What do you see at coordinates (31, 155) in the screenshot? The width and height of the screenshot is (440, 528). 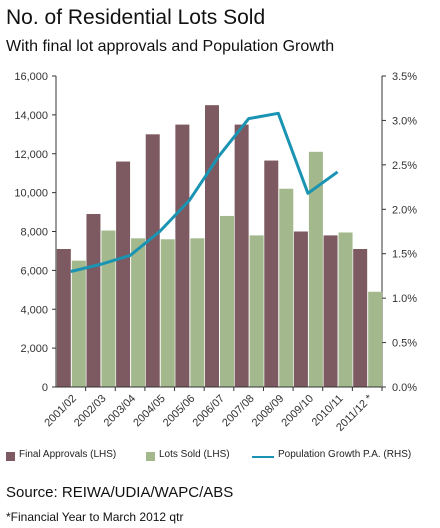 I see `left-tick-label: 12,000` at bounding box center [31, 155].